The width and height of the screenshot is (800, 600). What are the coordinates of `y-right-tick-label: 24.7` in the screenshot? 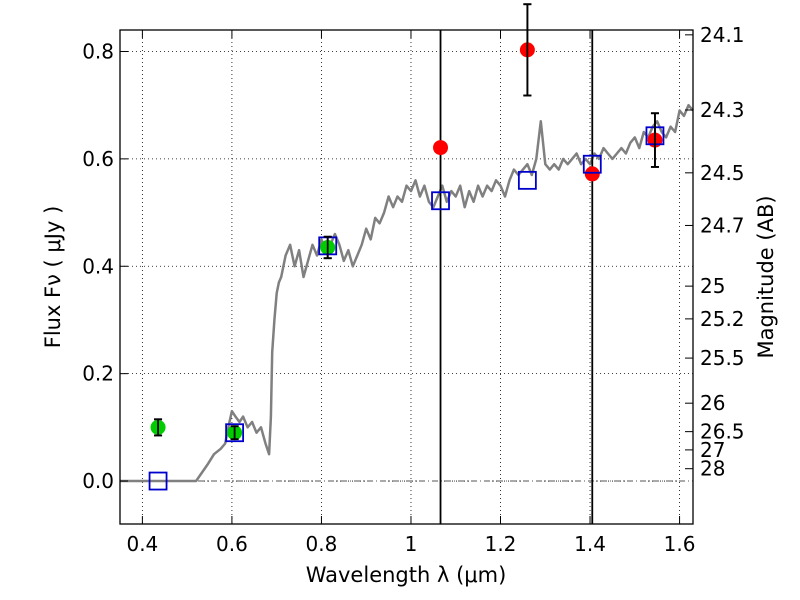 It's located at (722, 225).